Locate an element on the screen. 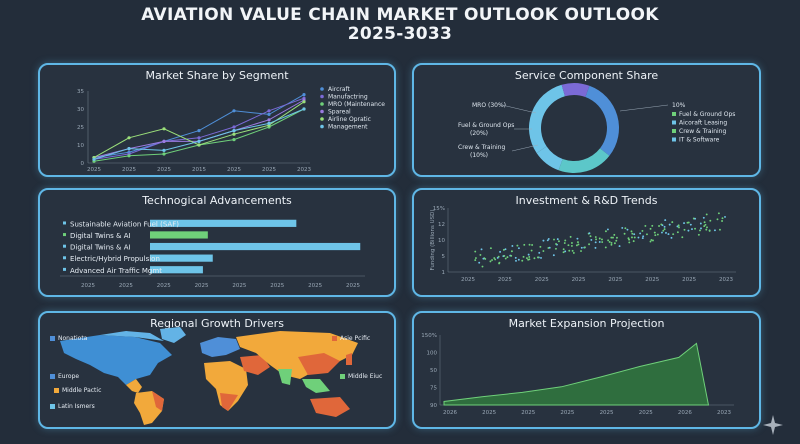 This screenshot has width=800, height=444. map-label-middle-pacific: Middle Pactic is located at coordinates (77, 390).